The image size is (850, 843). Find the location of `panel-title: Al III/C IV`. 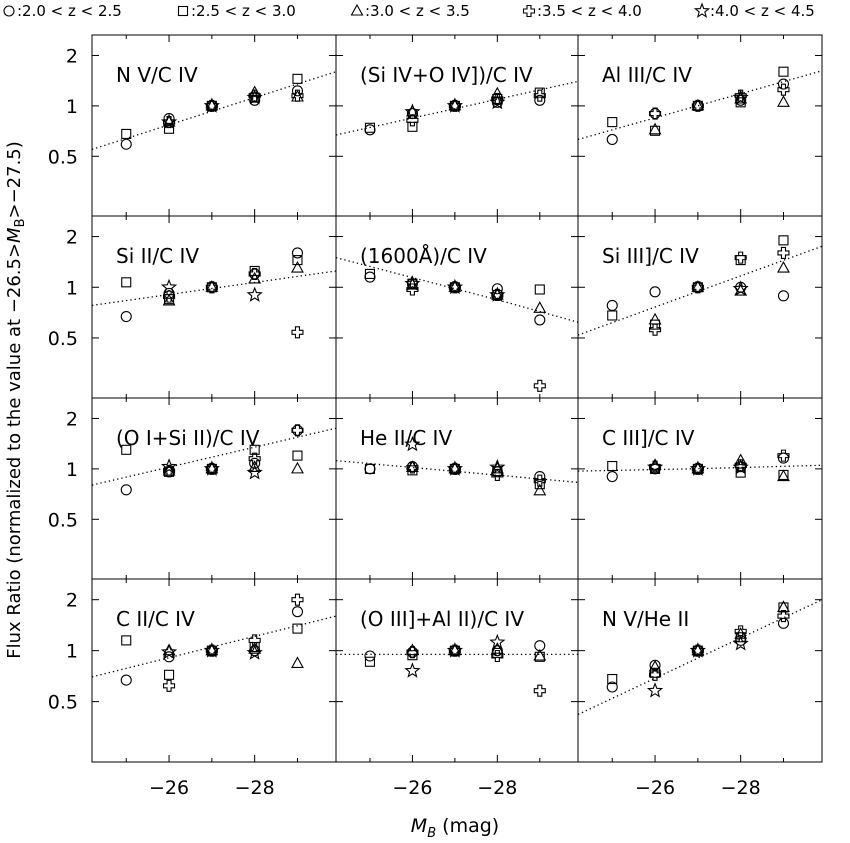

panel-title: Al III/C IV is located at coordinates (647, 75).